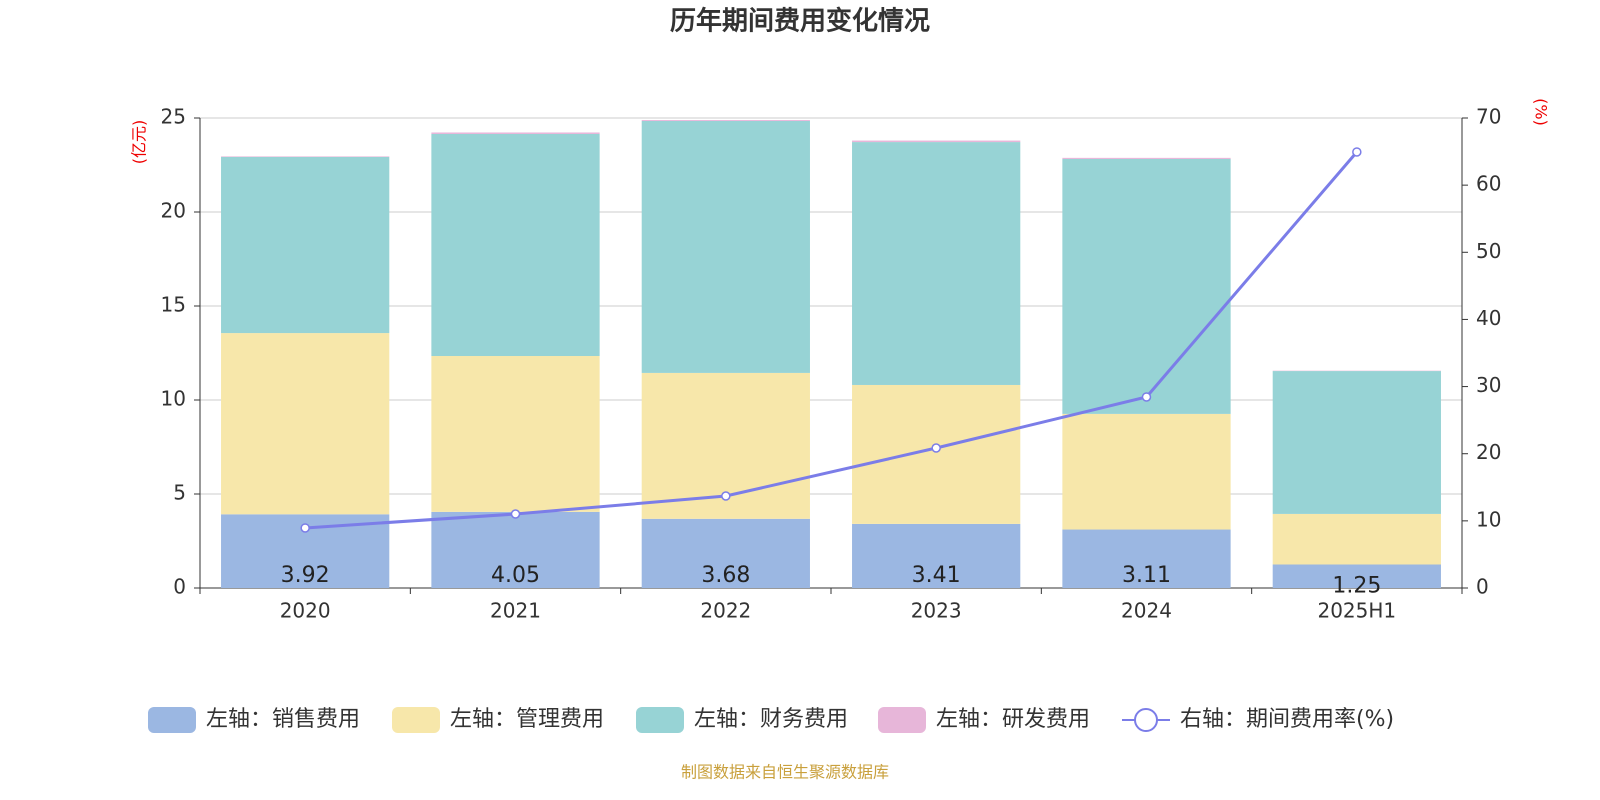  I want to click on chart-title: 历年期间费用变化情况, so click(800, 21).